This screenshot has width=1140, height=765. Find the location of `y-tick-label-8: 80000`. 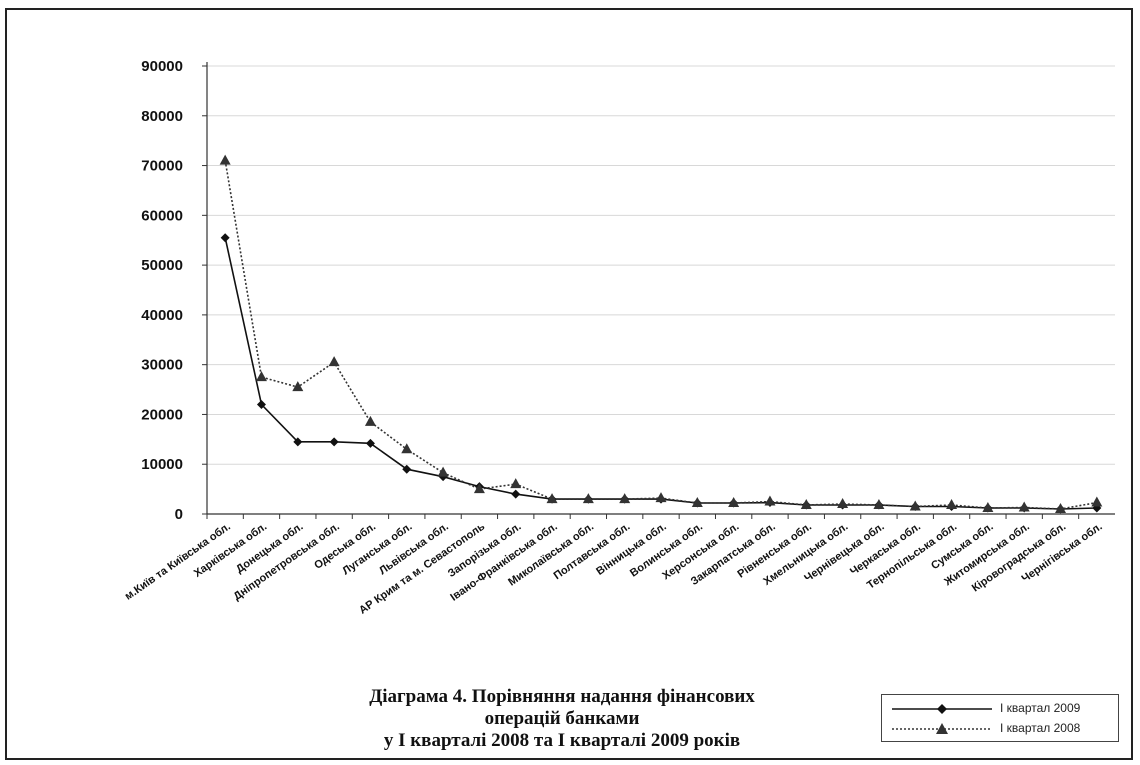

y-tick-label-8: 80000 is located at coordinates (162, 116).